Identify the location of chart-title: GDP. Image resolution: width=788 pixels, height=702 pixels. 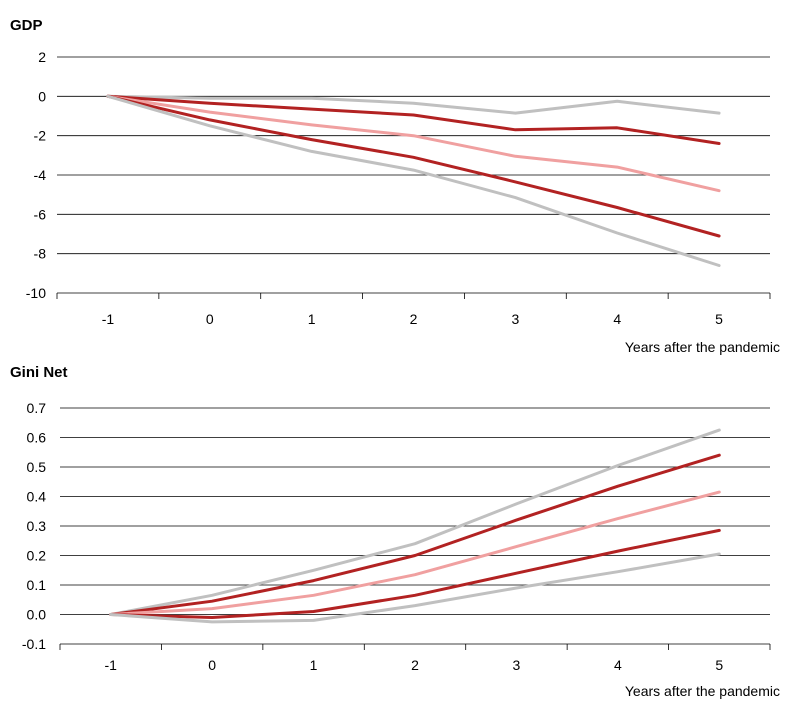
(26, 25).